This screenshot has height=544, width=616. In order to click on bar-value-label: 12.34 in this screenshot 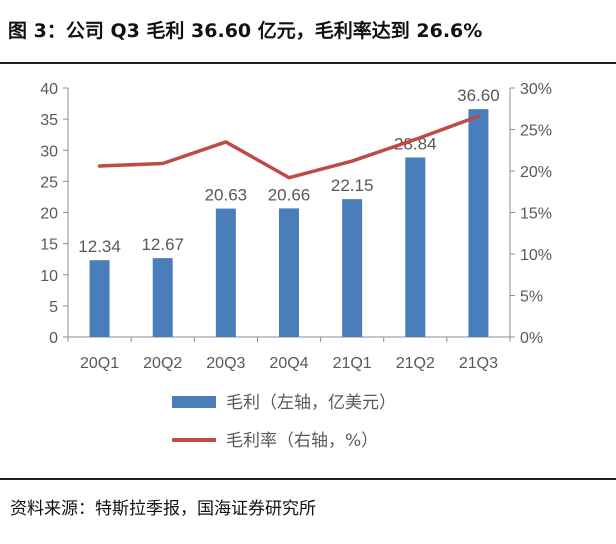, I will do `click(99, 246)`.